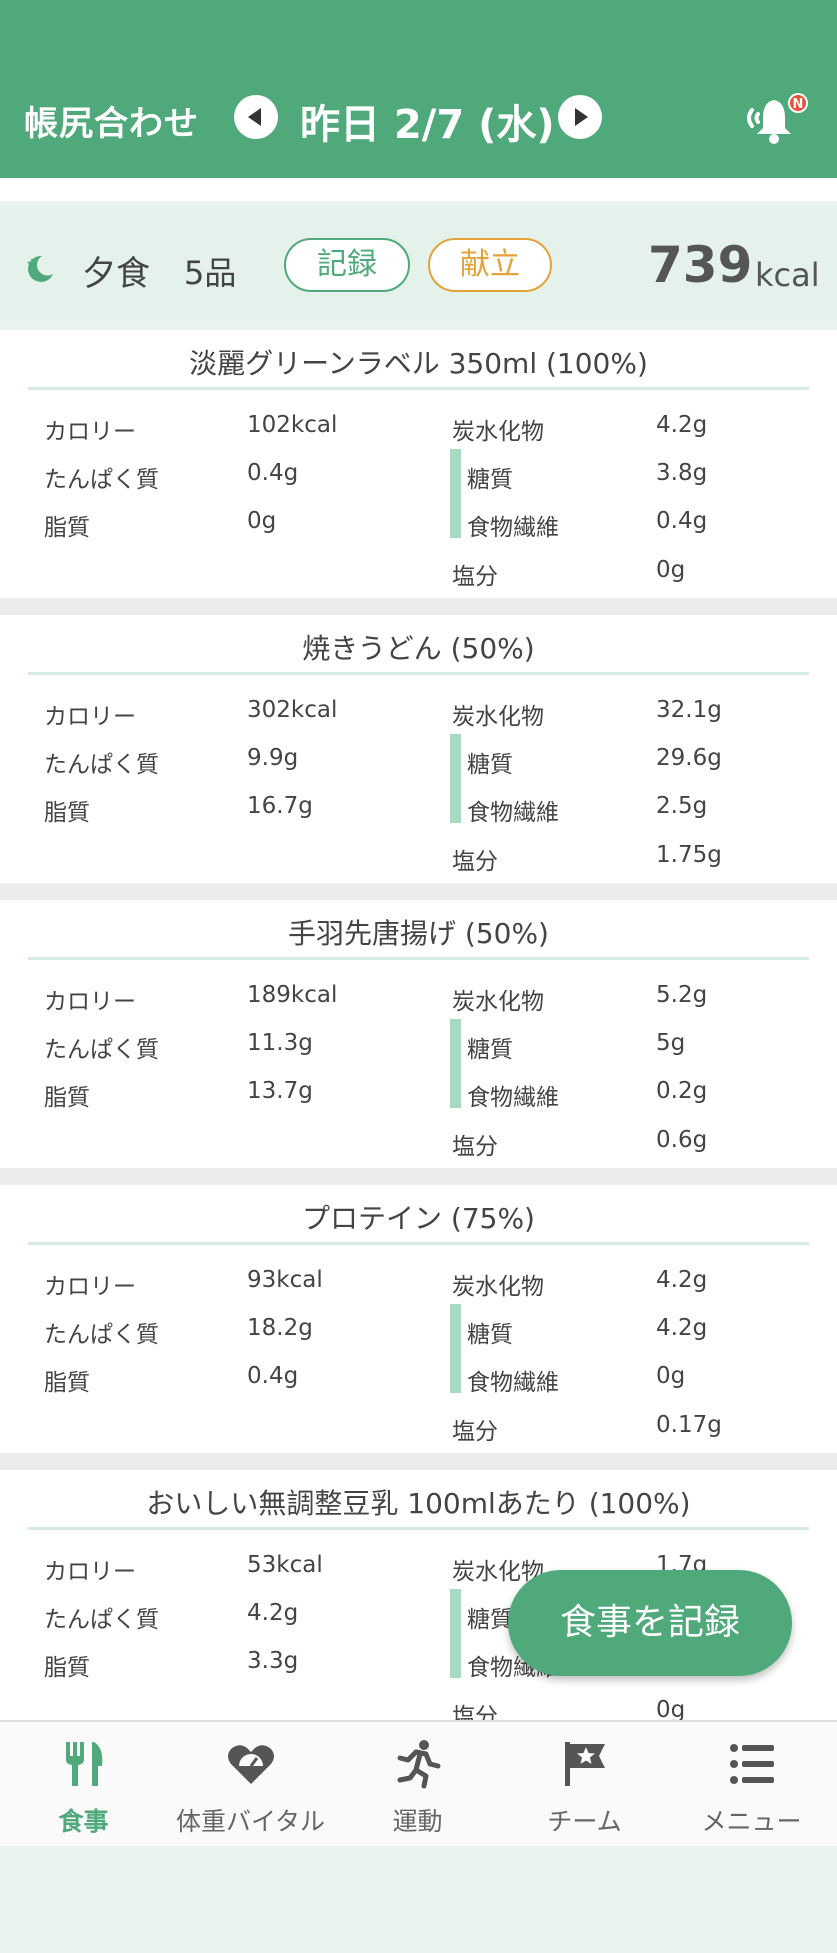 This screenshot has height=1953, width=837. I want to click on menu-list-icon, so click(752, 1764).